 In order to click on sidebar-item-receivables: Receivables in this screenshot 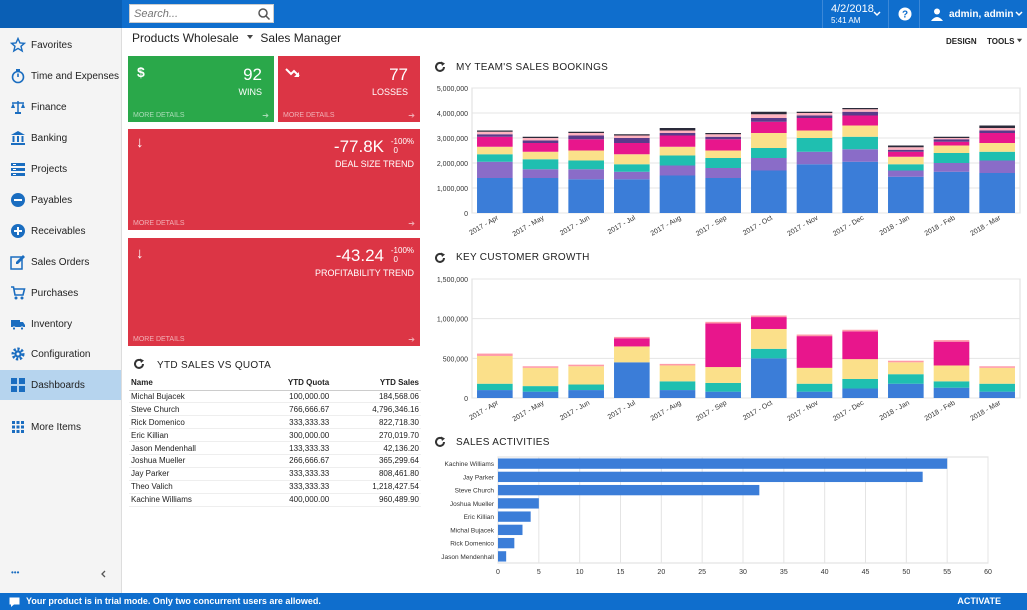, I will do `click(60, 231)`.